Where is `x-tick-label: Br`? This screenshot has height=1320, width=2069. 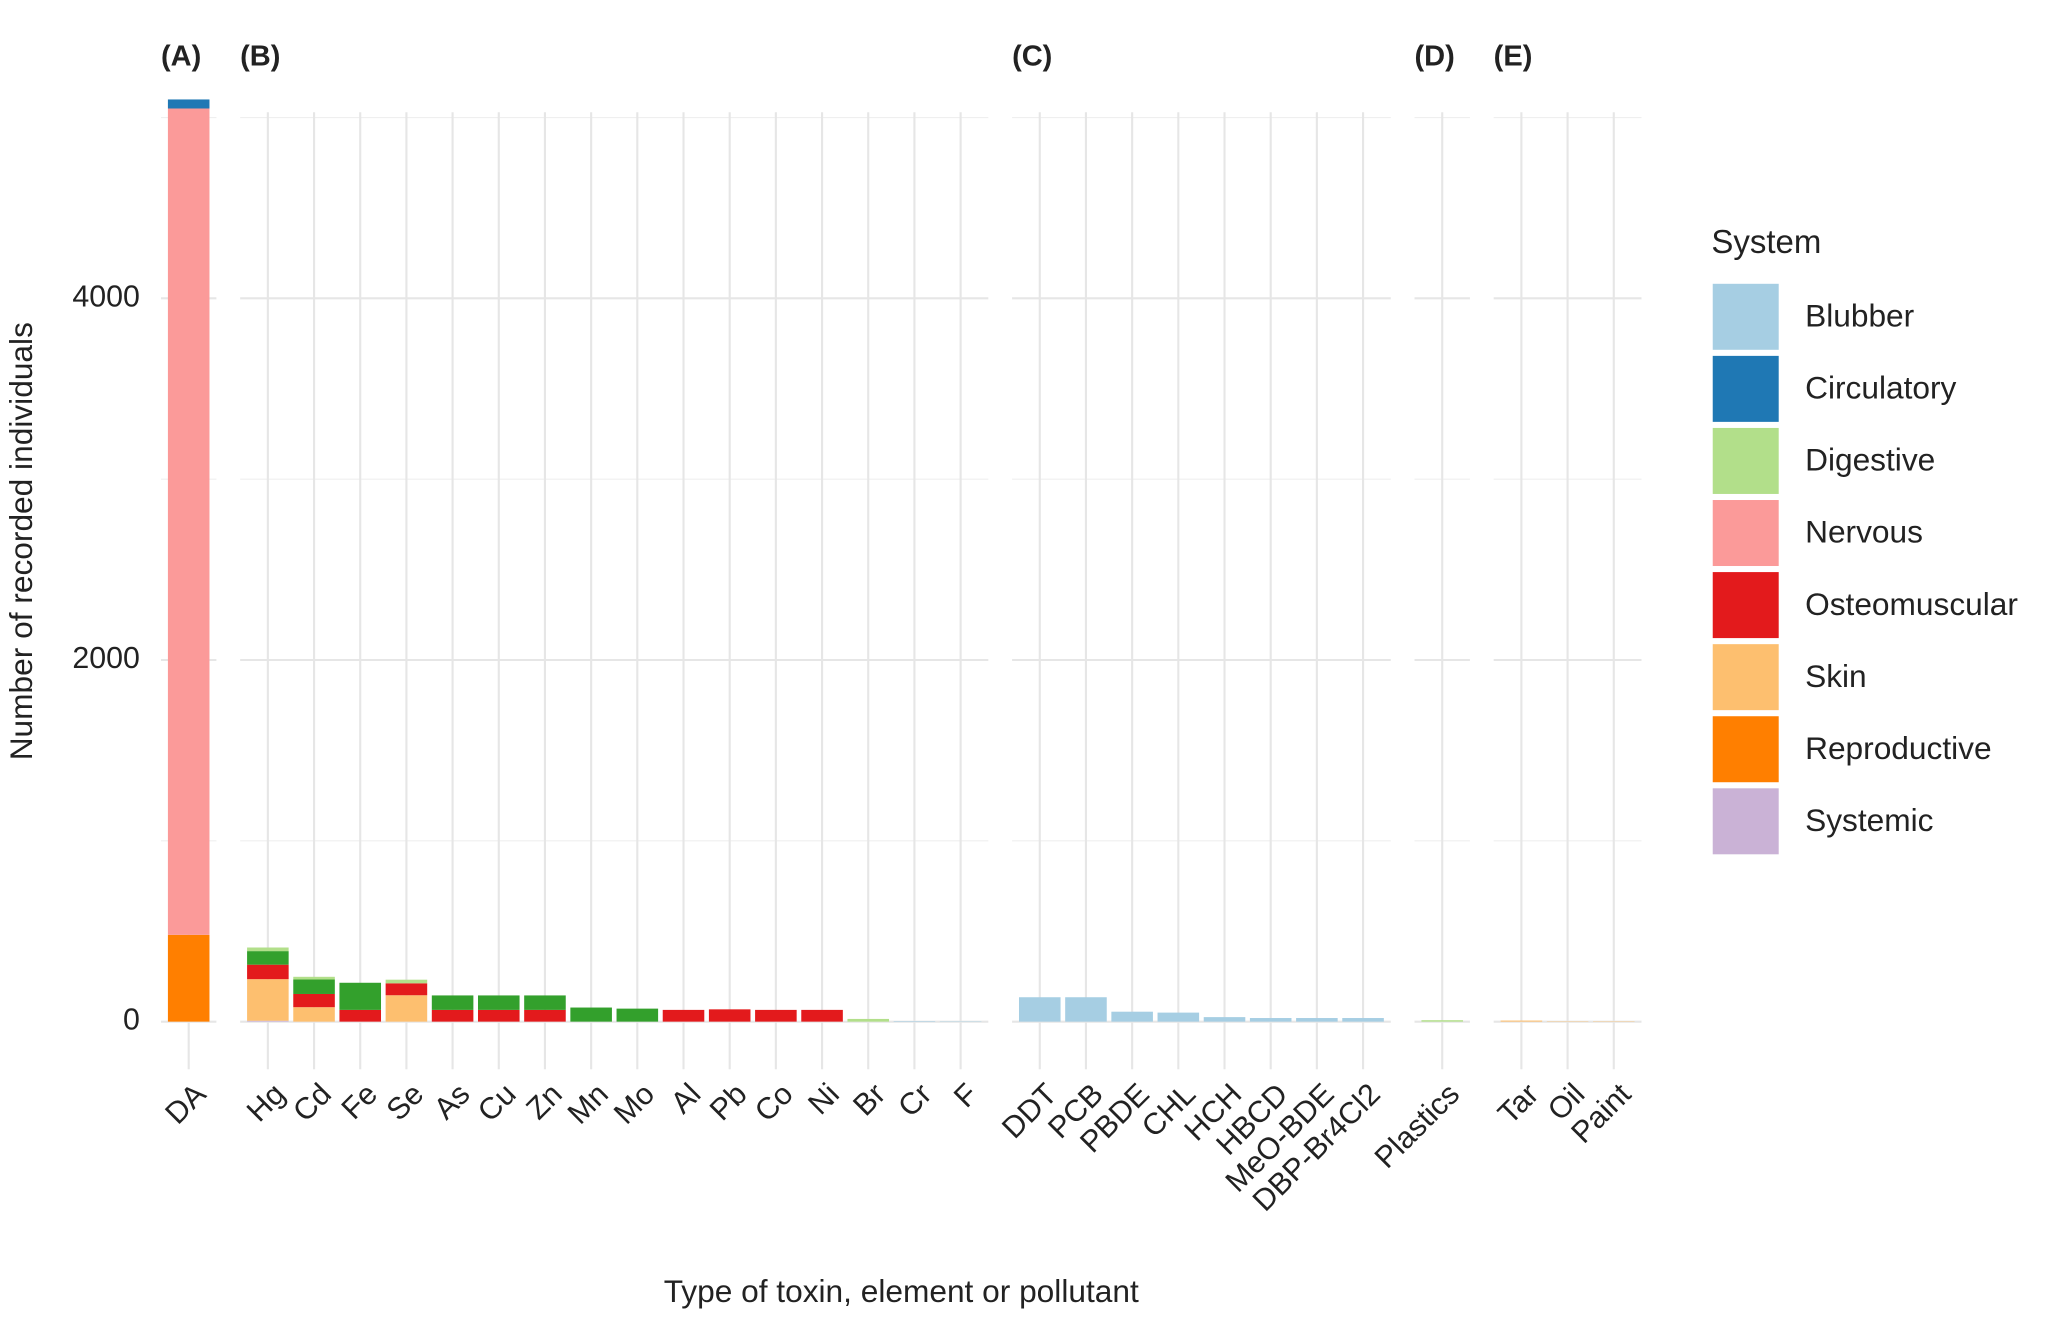
x-tick-label: Br is located at coordinates (869, 1100).